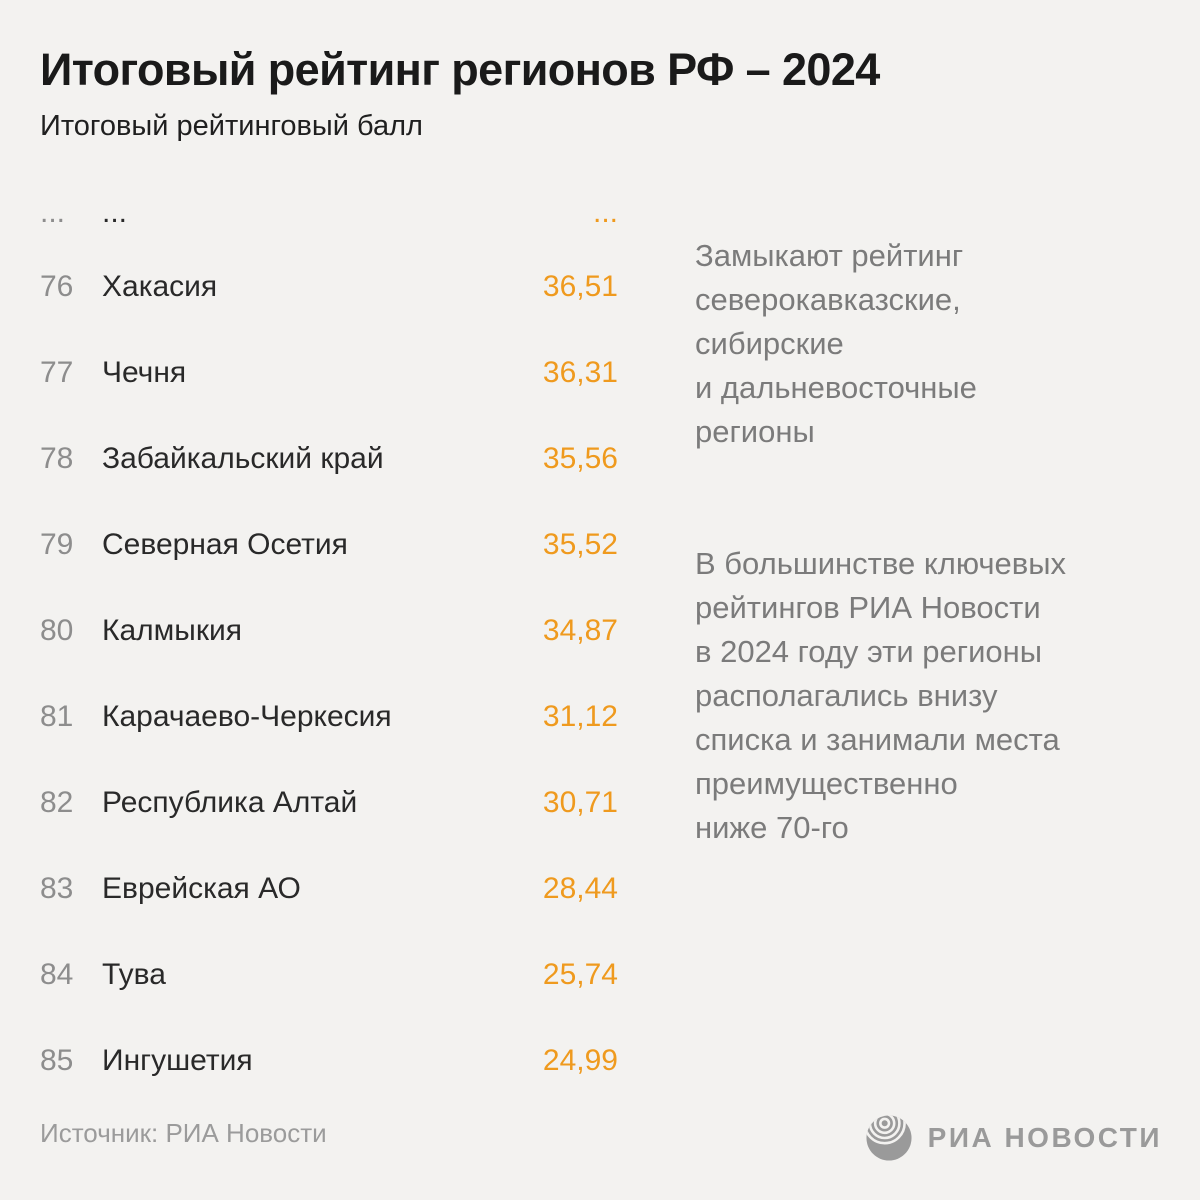 Image resolution: width=1200 pixels, height=1200 pixels. I want to click on row-score: 24,99, so click(580, 1060).